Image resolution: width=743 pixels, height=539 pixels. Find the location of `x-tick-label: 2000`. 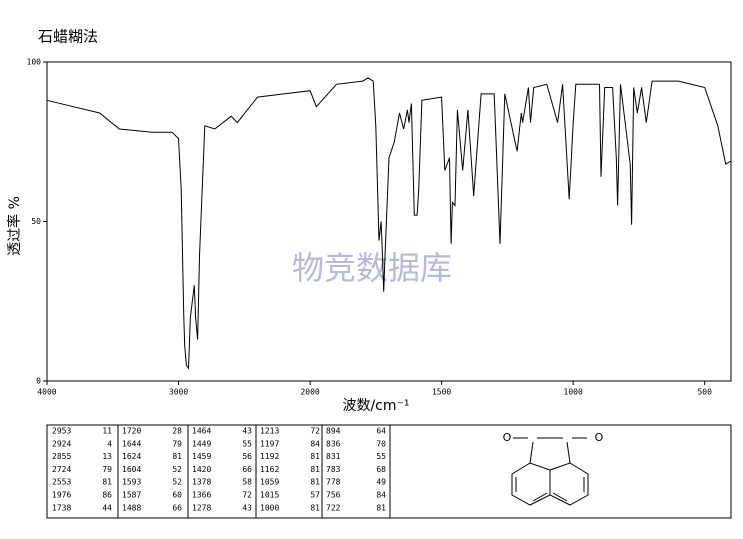

x-tick-label: 2000 is located at coordinates (309, 392).